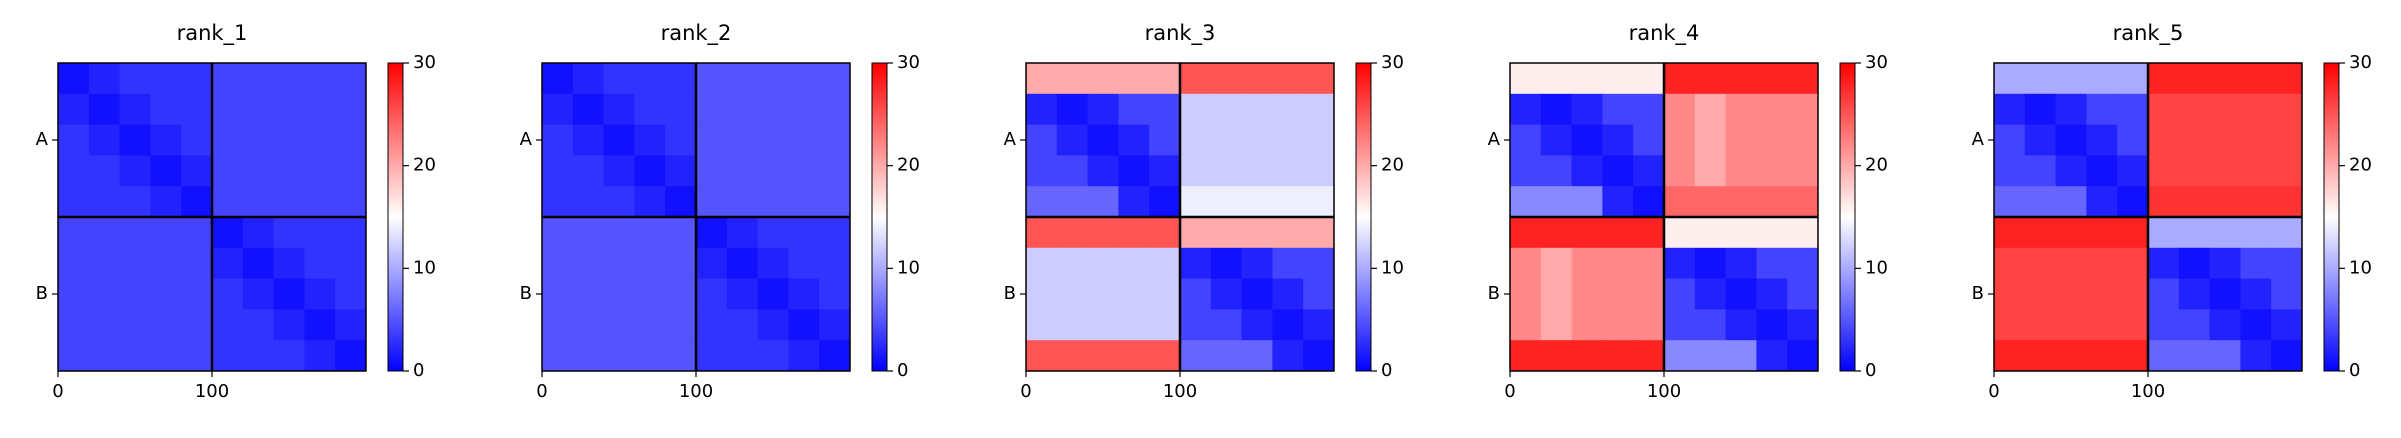  Describe the element at coordinates (1363, 217) in the screenshot. I see `colorbar` at that location.